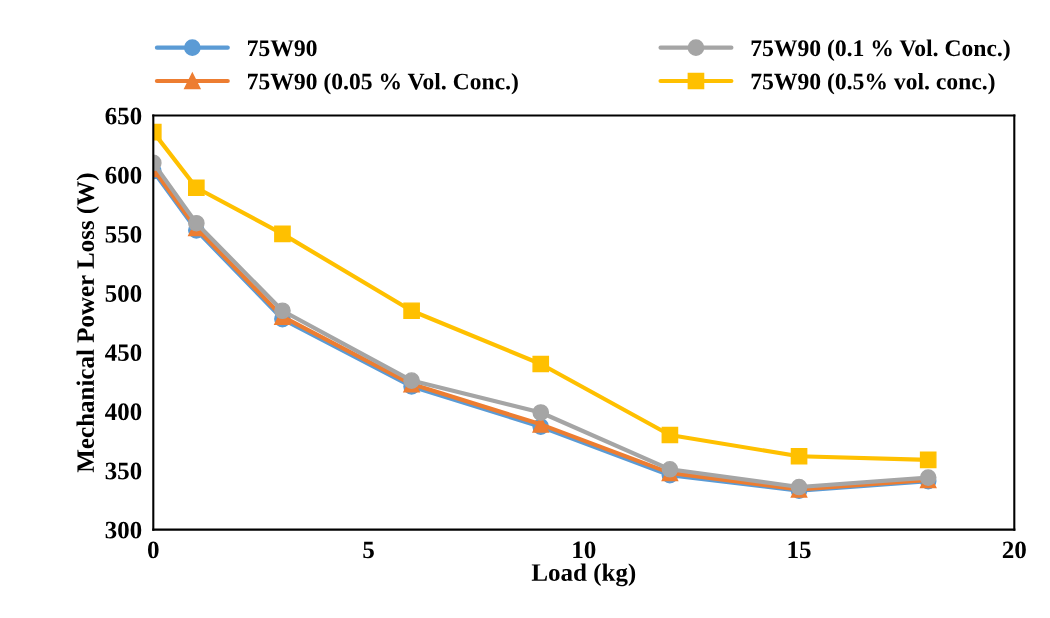  I want to click on legend-label: 75W90 (0.1 % Vol. Conc.), so click(880, 50).